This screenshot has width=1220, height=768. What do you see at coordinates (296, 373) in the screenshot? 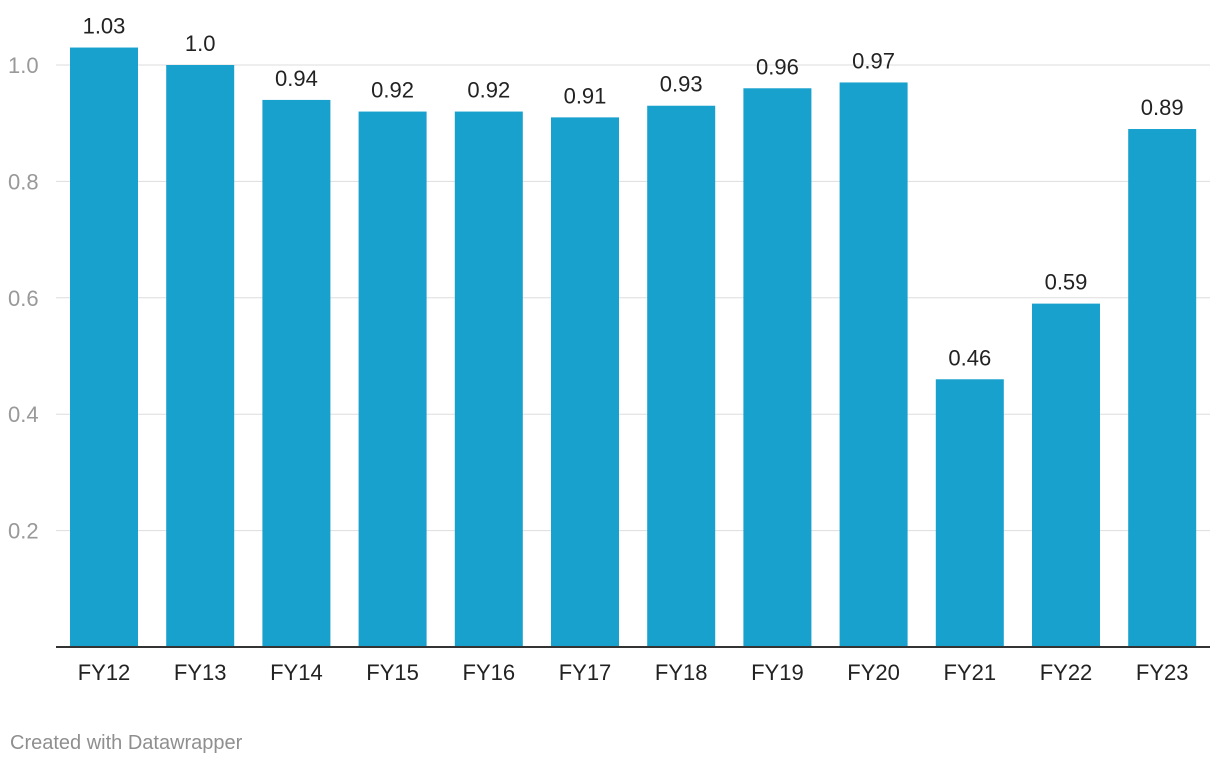
I see `bar-fy14` at bounding box center [296, 373].